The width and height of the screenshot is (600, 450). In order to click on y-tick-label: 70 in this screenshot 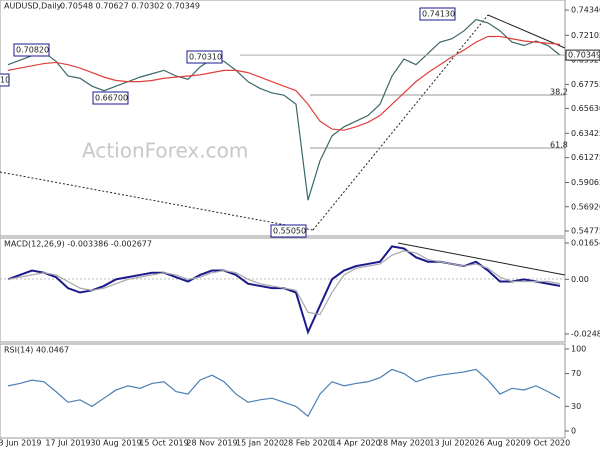, I will do `click(576, 373)`.